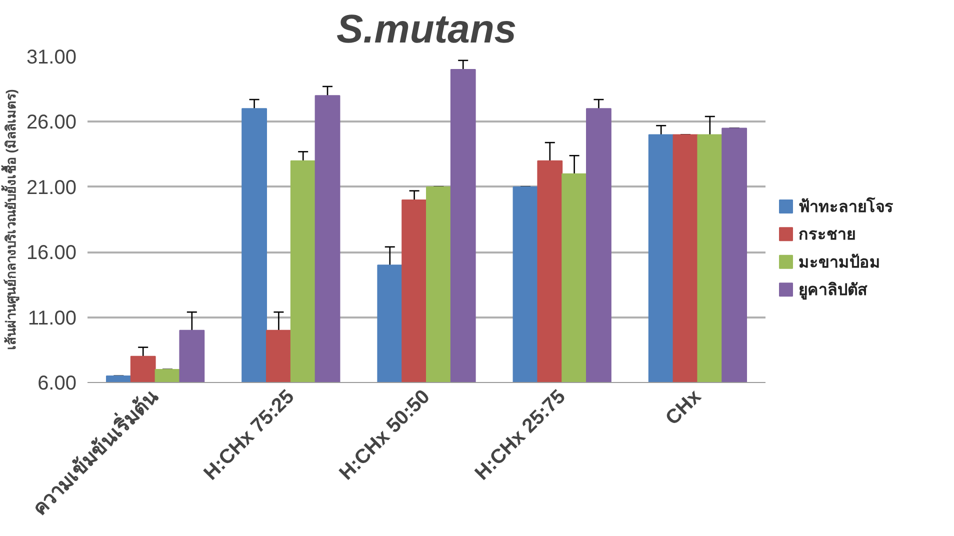  What do you see at coordinates (51, 57) in the screenshot?
I see `y-tick-label: 31.00` at bounding box center [51, 57].